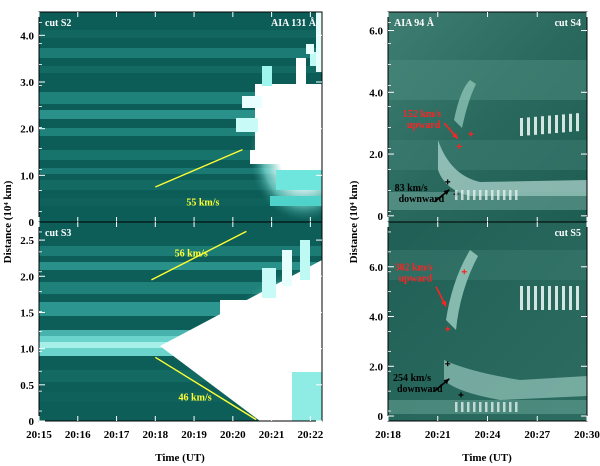 The height and width of the screenshot is (466, 600). What do you see at coordinates (422, 199) in the screenshot?
I see `panel-s4-direction-label: downward` at bounding box center [422, 199].